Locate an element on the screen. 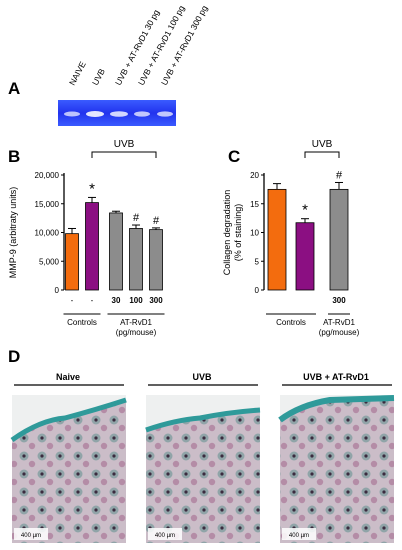 The height and width of the screenshot is (550, 402). histology-title-uvb-atrvd1: UVB + AT-RvD1 is located at coordinates (336, 377).